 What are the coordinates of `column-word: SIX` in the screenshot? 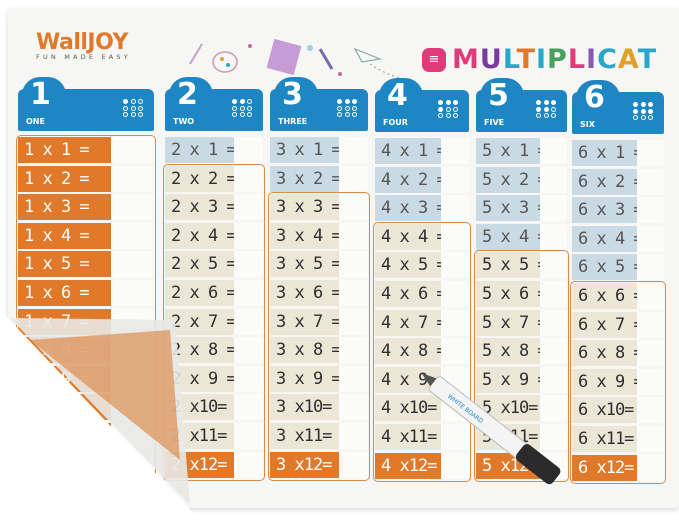 It's located at (587, 124).